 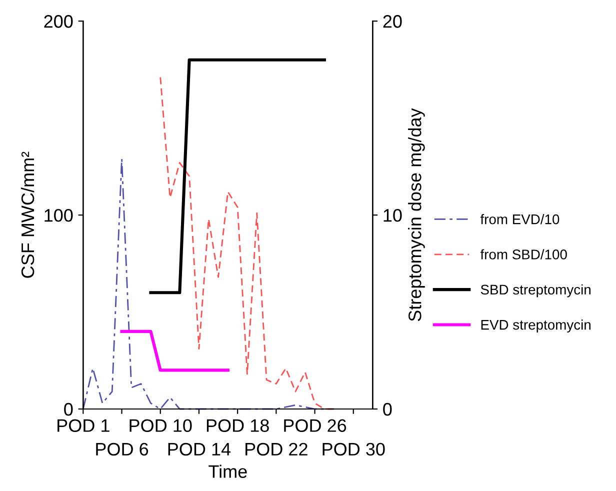 I want to click on legend-label: EVD streptomycin, so click(x=535, y=326).